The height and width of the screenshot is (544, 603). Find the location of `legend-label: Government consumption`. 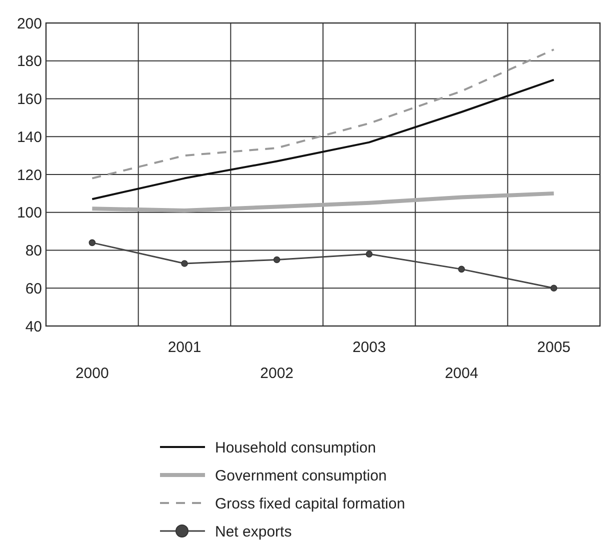

legend-label: Government consumption is located at coordinates (301, 475).